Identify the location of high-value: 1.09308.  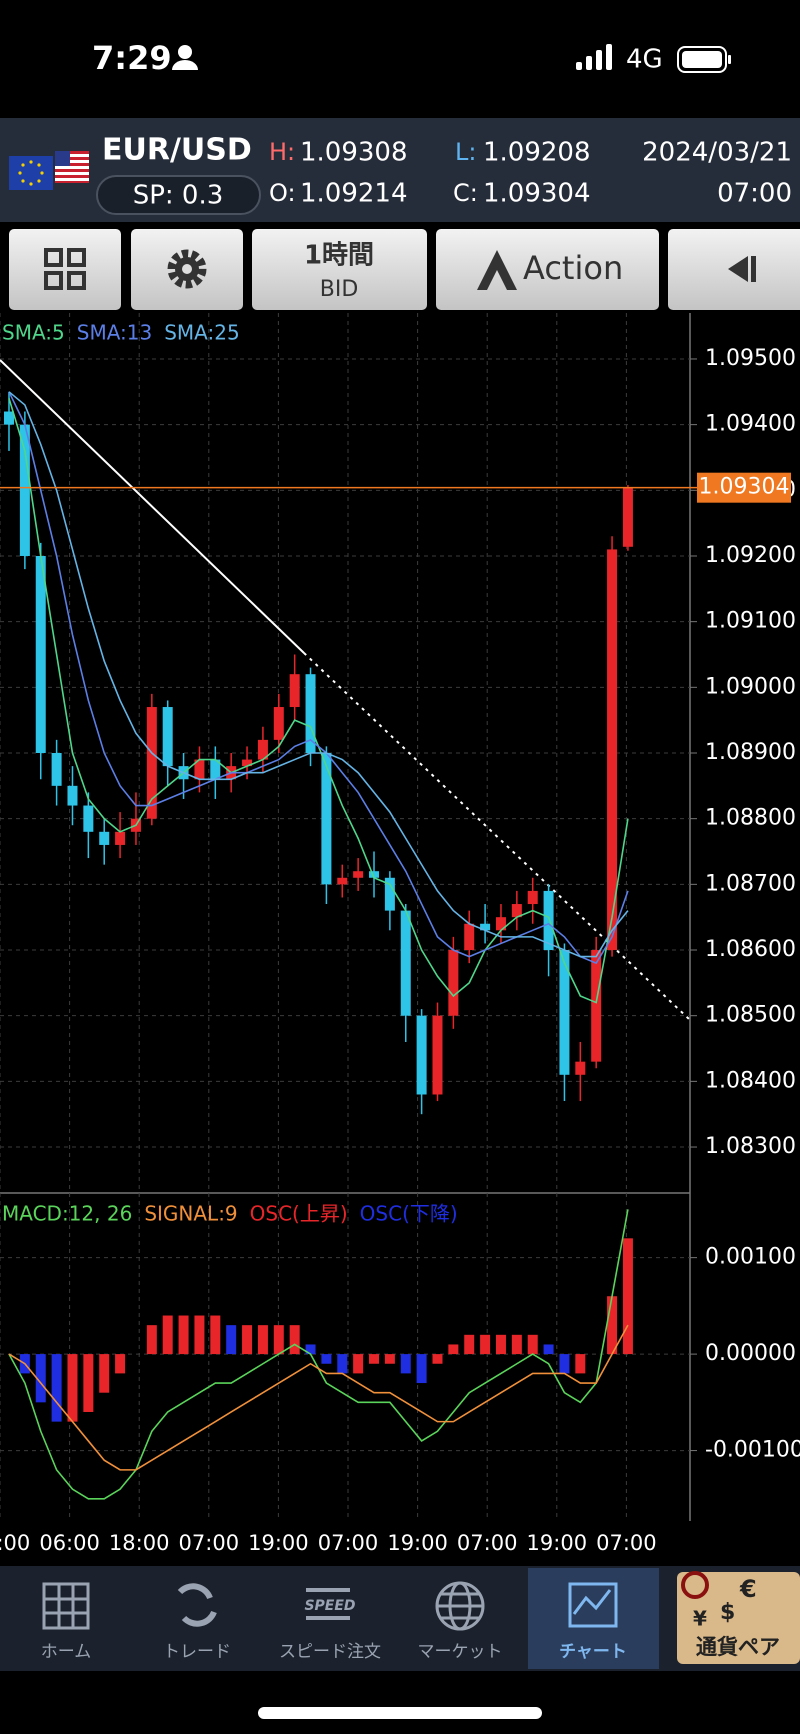
(354, 153).